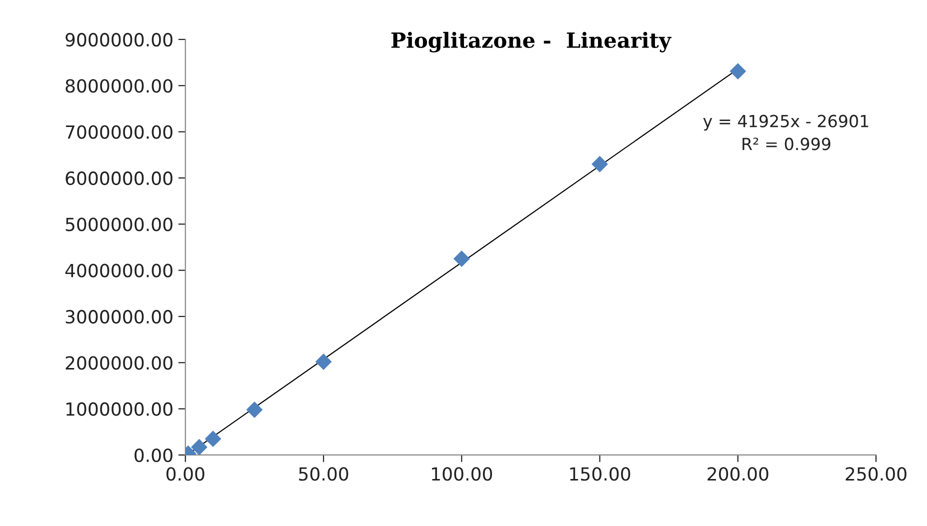 The width and height of the screenshot is (927, 526). What do you see at coordinates (119, 86) in the screenshot?
I see `y-tick-label: 8000000.00` at bounding box center [119, 86].